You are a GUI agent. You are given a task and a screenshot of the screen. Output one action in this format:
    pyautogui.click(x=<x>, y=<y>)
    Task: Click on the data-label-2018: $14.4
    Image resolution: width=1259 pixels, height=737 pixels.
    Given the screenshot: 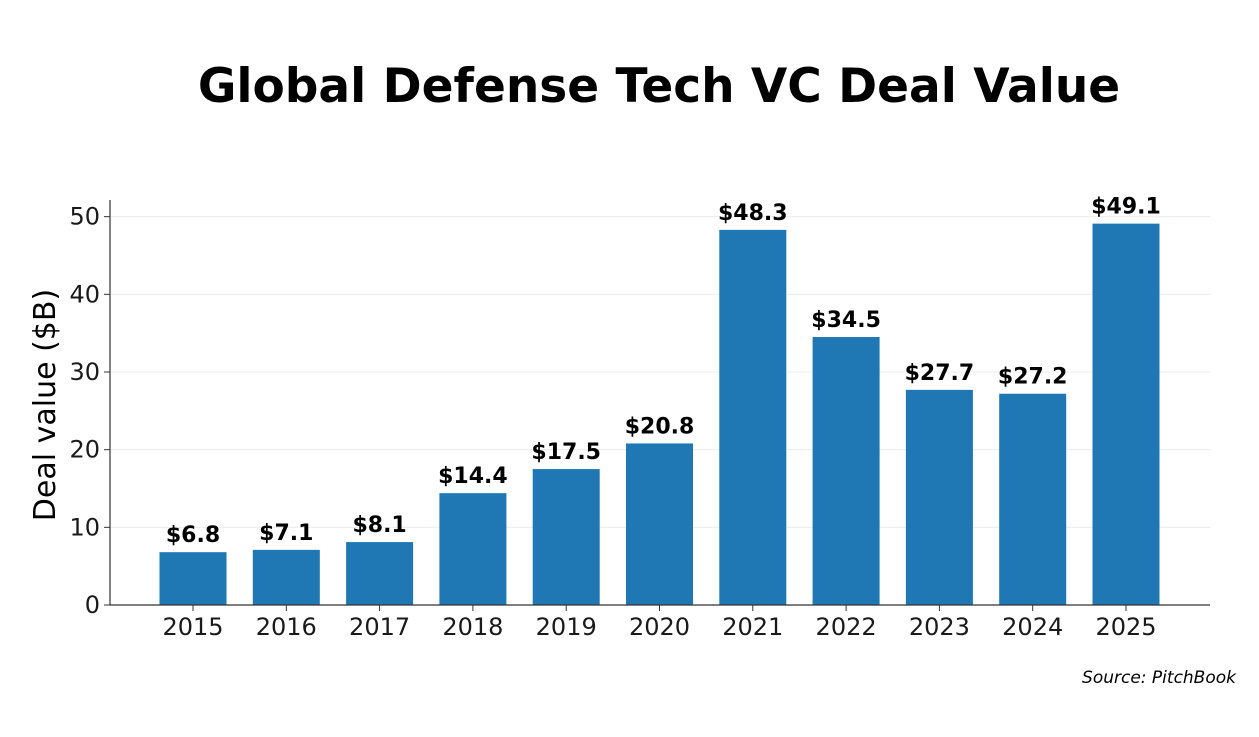 What is the action you would take?
    pyautogui.click(x=473, y=476)
    